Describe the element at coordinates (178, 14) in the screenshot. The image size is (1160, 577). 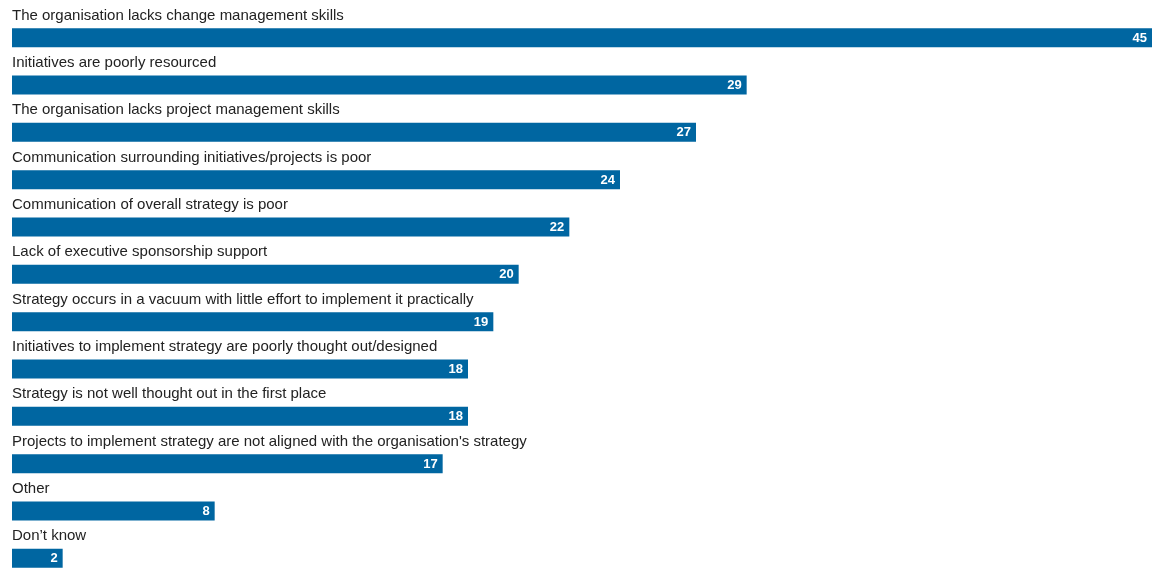
I see `y-tick-label: The organisation lacks change management skills` at that location.